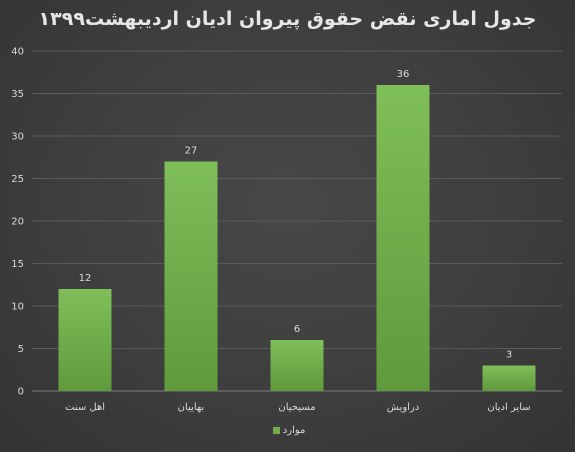 The image size is (575, 452). Describe the element at coordinates (403, 407) in the screenshot. I see `x-tick-label: دراویش` at that location.